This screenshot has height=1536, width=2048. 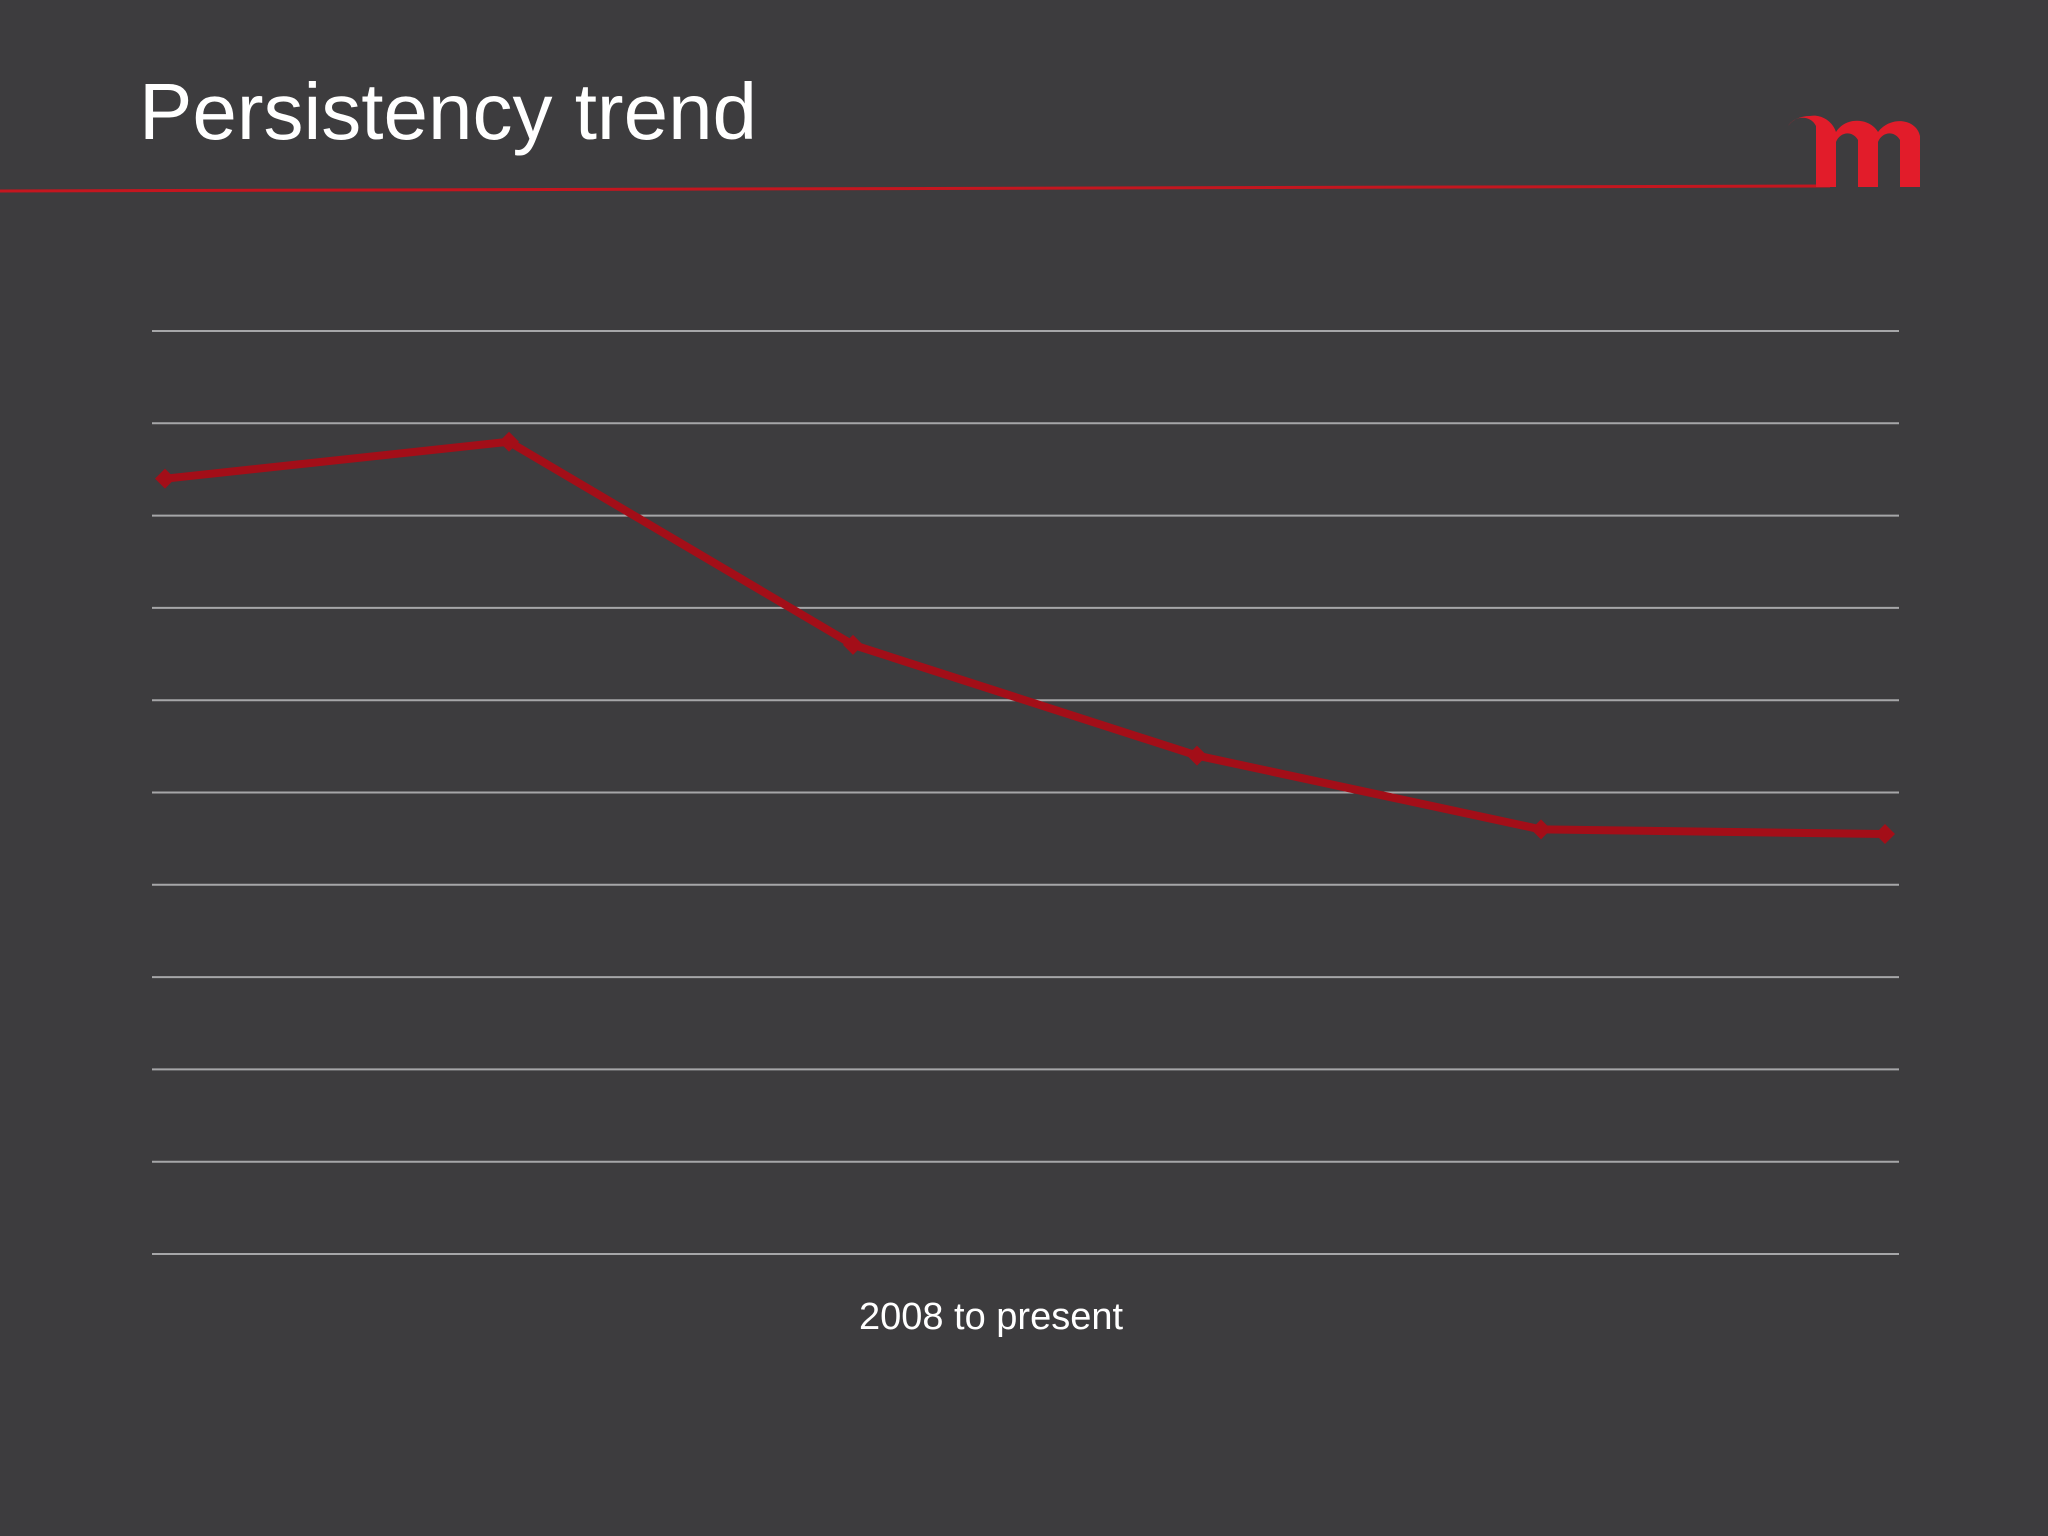 I want to click on x-axis-label: 2008 to present, so click(x=991, y=1317).